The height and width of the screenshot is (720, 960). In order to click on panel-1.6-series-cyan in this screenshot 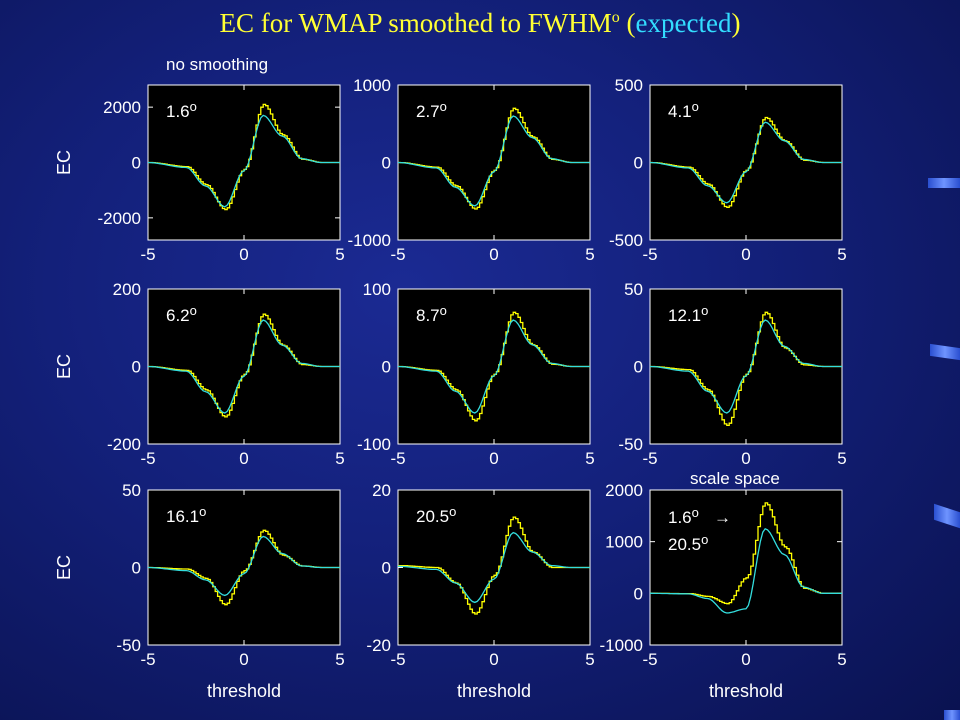, I will do `click(243, 161)`.